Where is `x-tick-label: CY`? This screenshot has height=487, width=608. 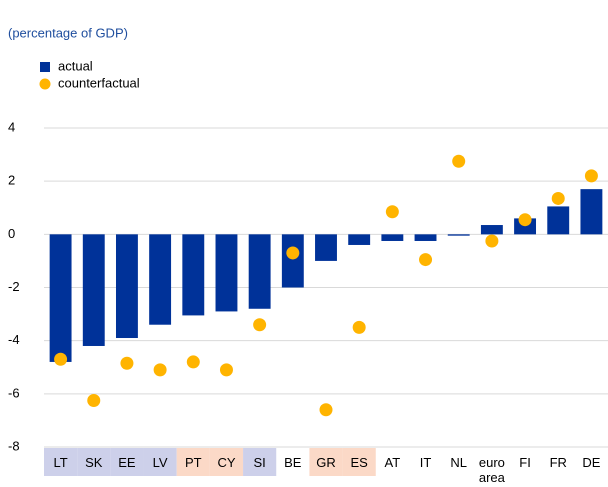
x-tick-label: CY is located at coordinates (226, 462).